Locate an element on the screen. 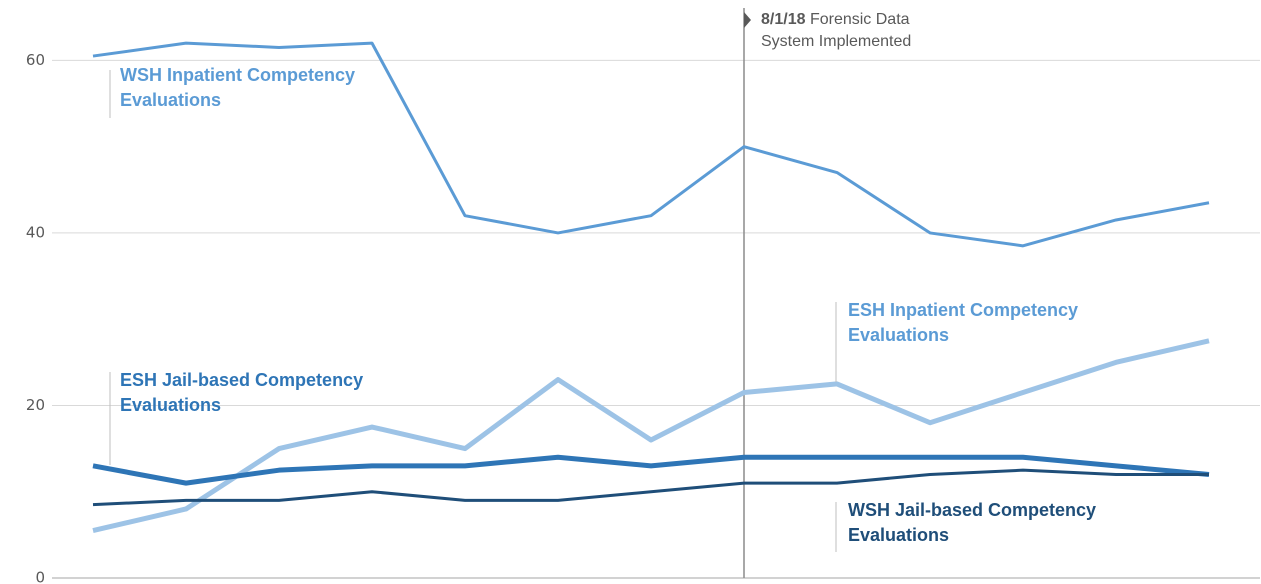  annotation-text: 8/1/18 Forensic Data System Implemented is located at coordinates (861, 31).